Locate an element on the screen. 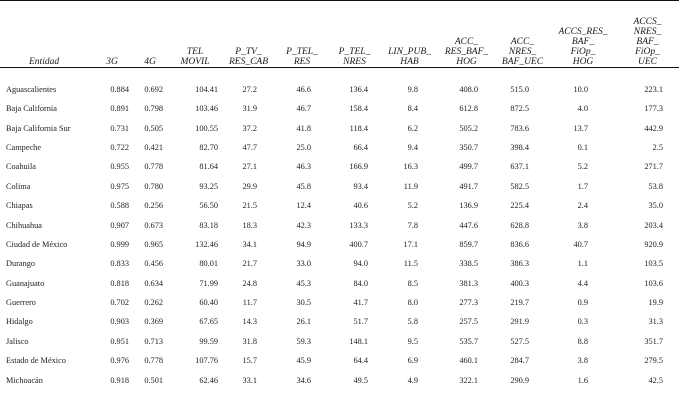 The height and width of the screenshot is (408, 679). value-cell-acc-nres-baf-uec: 582.5 is located at coordinates (519, 186).